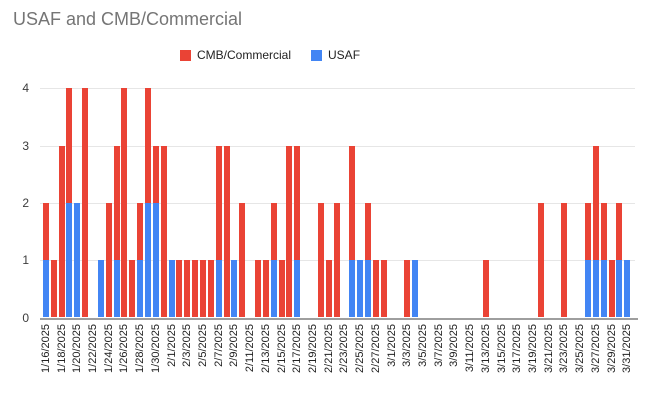 The image size is (648, 405). What do you see at coordinates (234, 345) in the screenshot?
I see `x-axis-tick-label: 2/9/2025` at bounding box center [234, 345].